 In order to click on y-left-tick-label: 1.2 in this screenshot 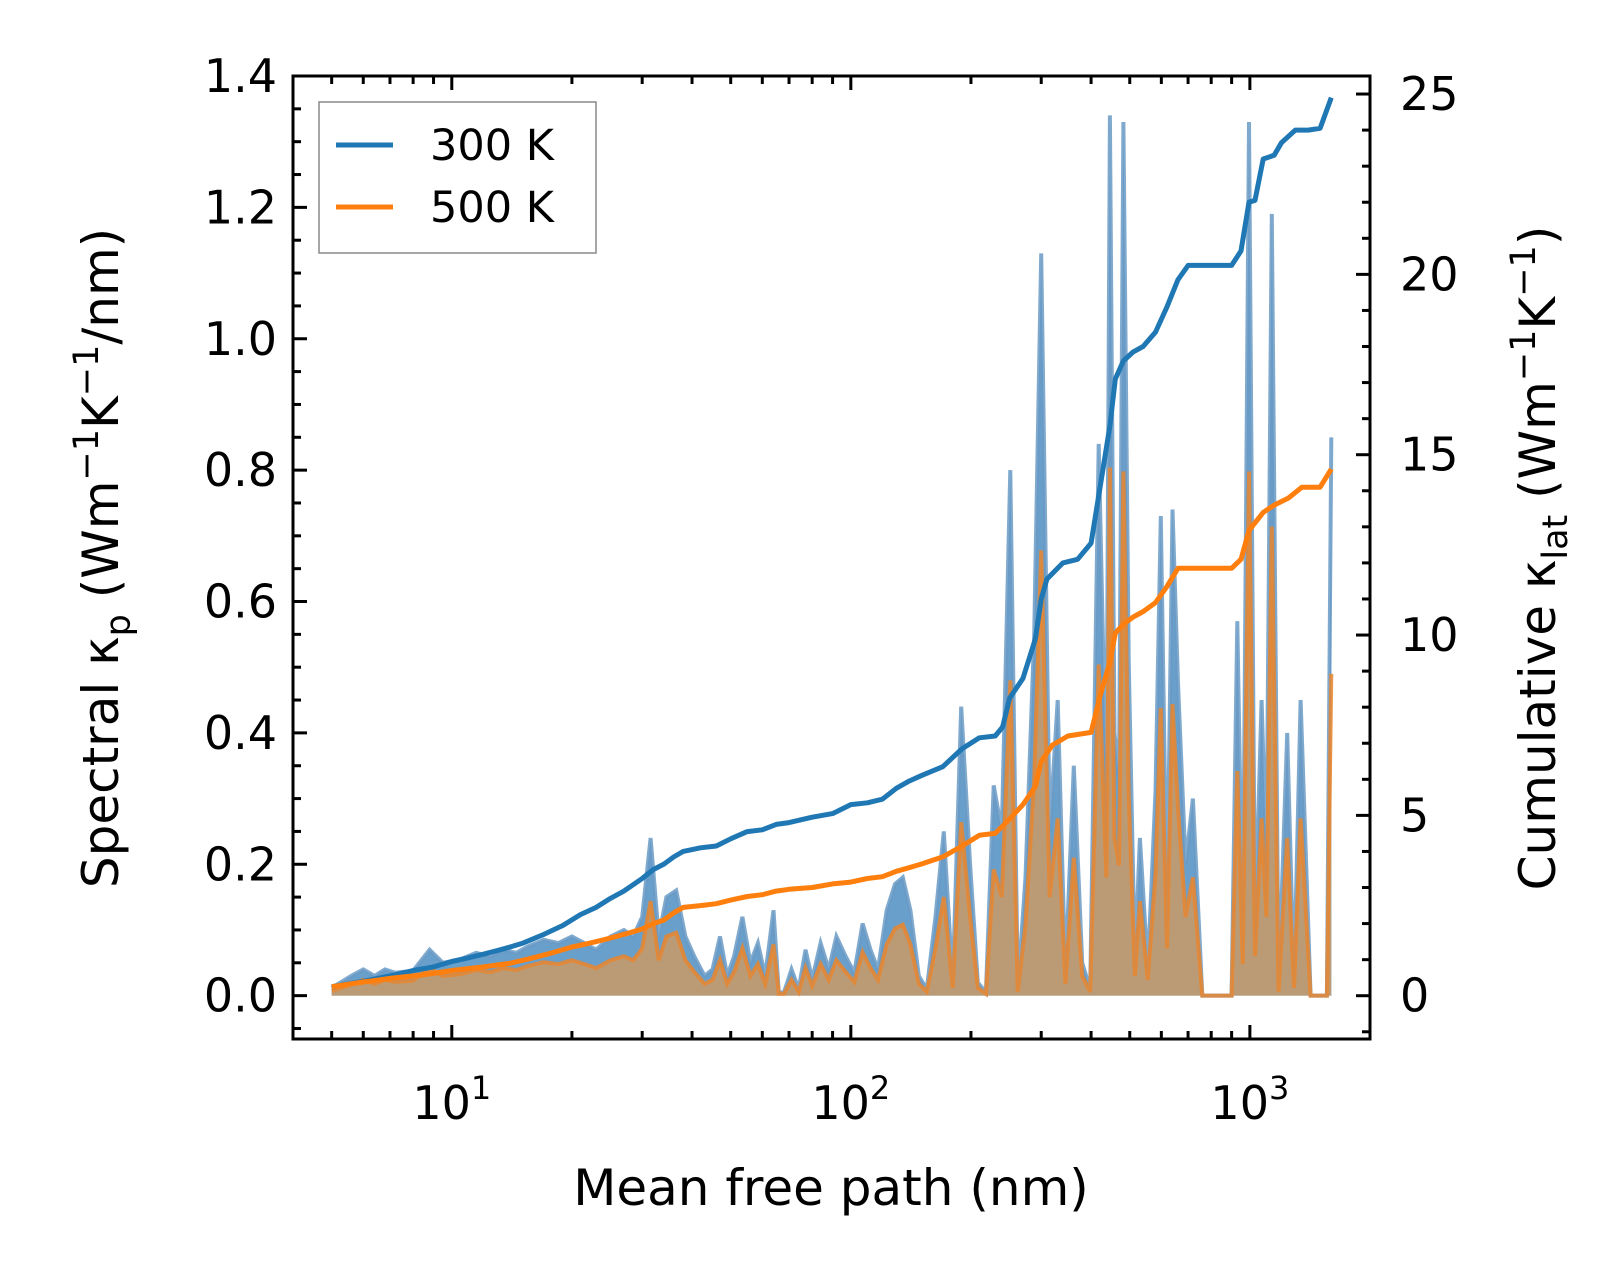, I will do `click(240, 207)`.